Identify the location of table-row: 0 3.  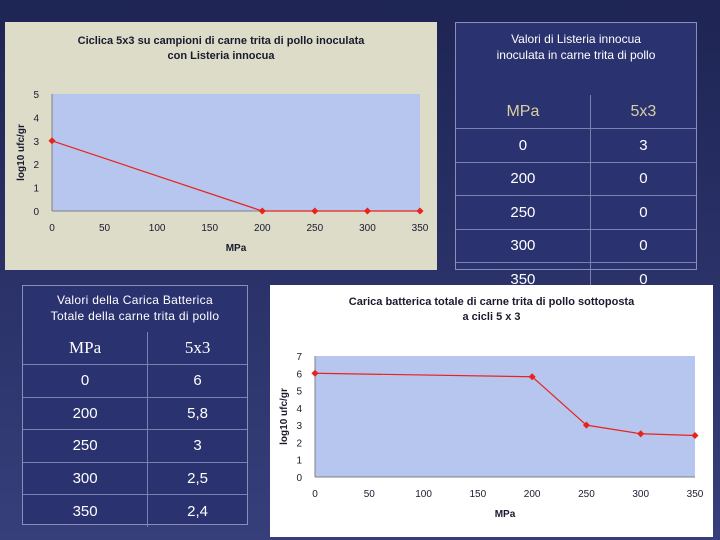
(576, 145).